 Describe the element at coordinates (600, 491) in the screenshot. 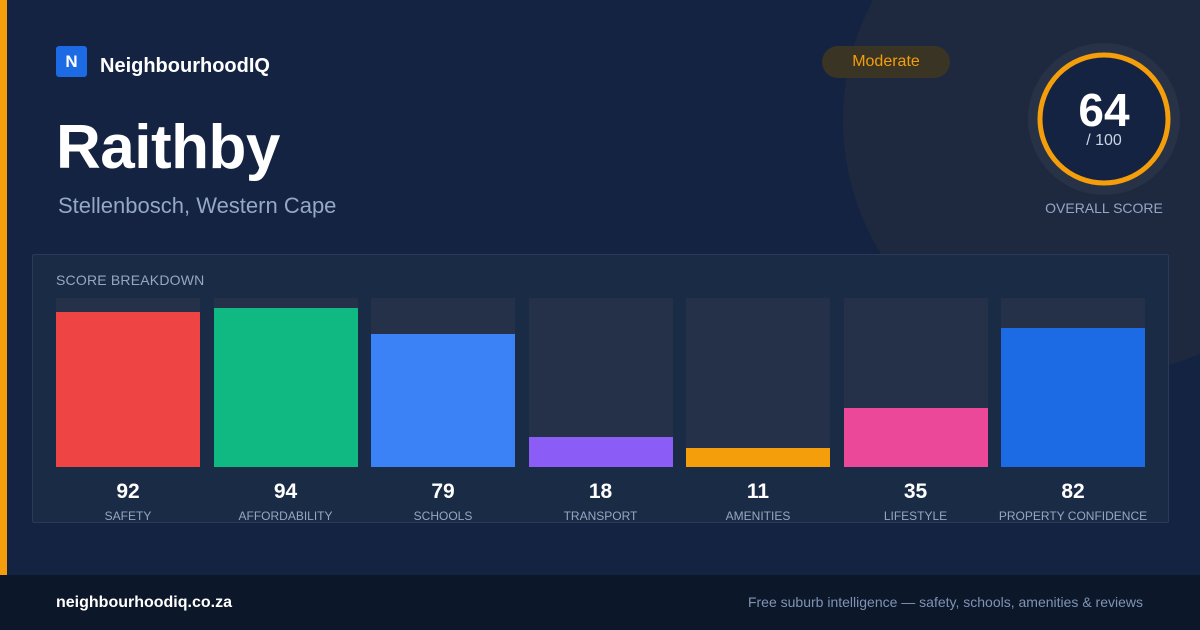

I see `bar-value: 18` at that location.